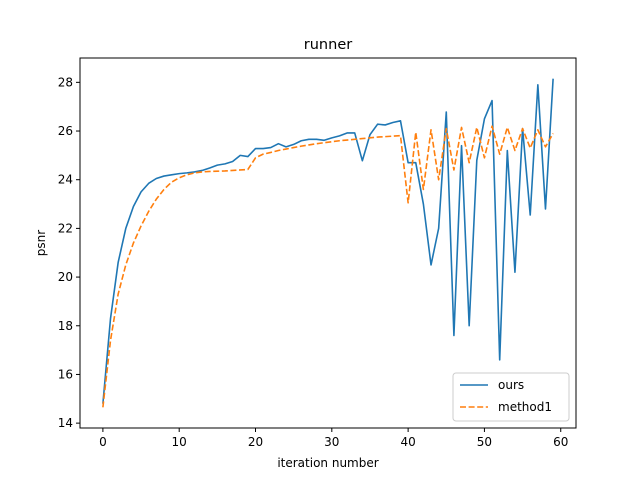  I want to click on x-axis: 0 10 20 30 40 50 60, so click(333, 438).